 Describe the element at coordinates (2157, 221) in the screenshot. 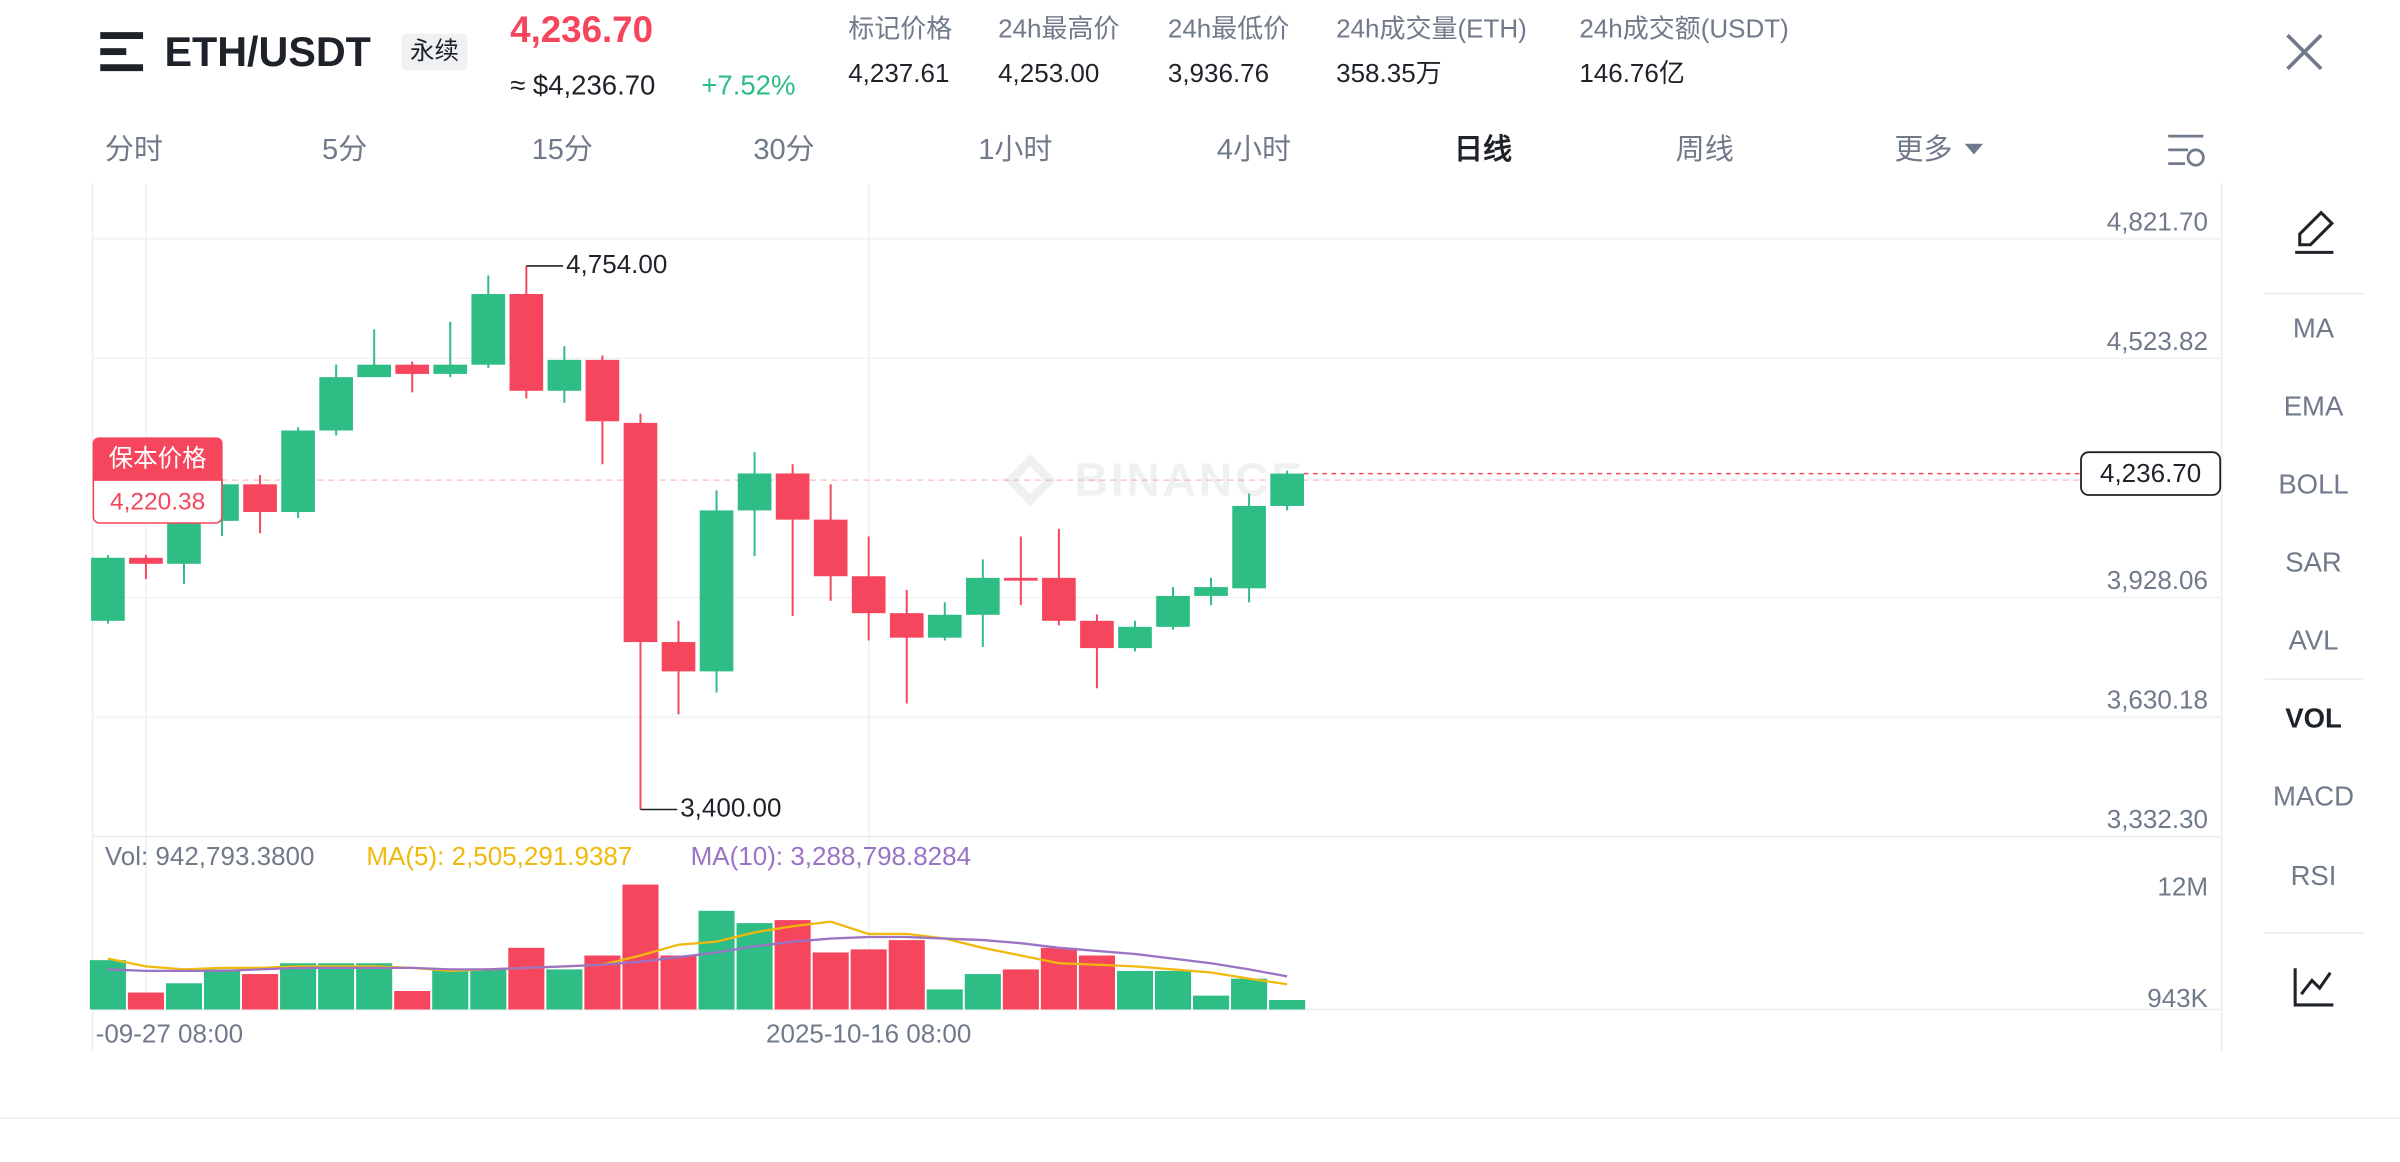

I see `y-tick-label: 4,821.70` at that location.